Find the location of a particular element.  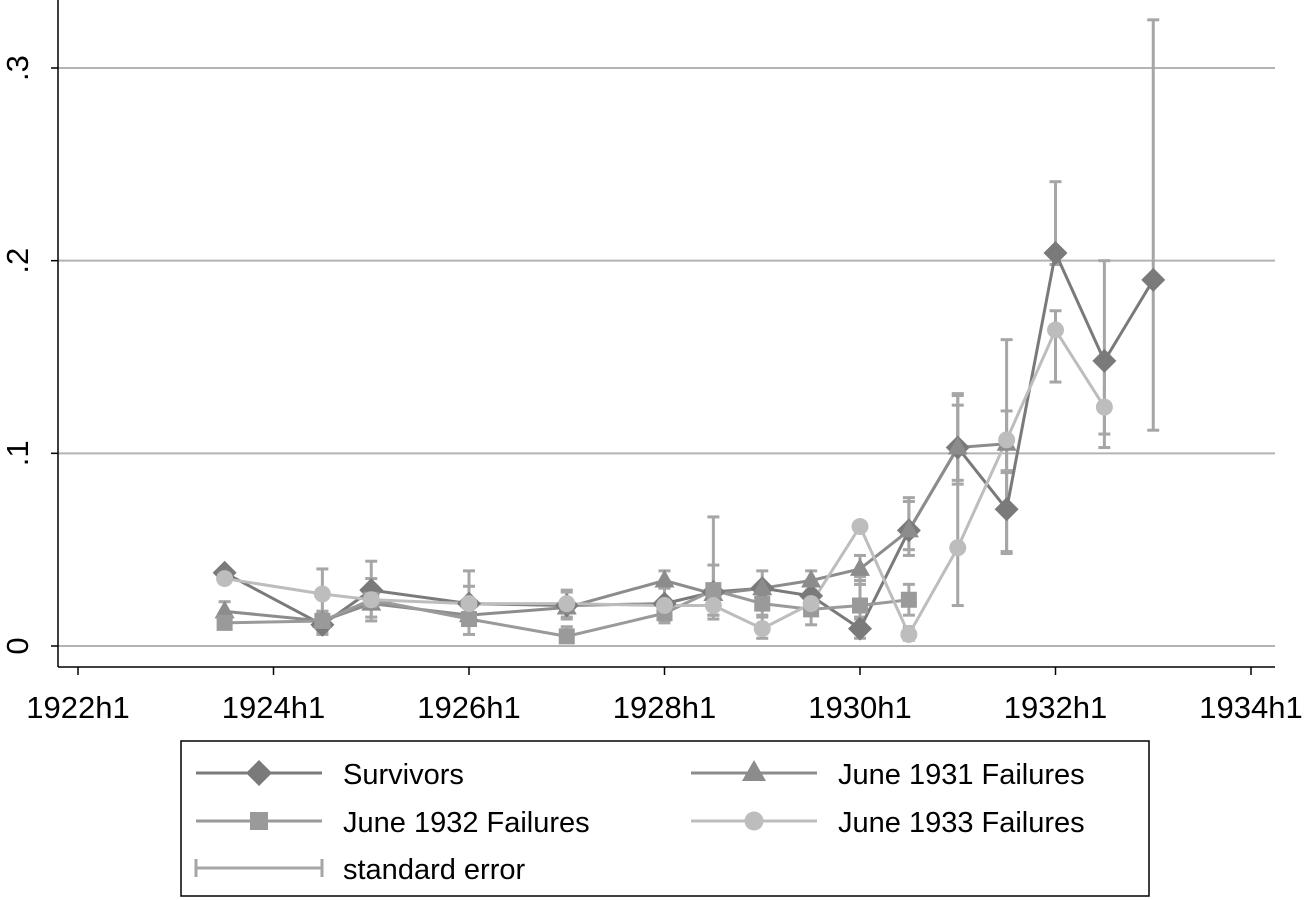

legend-label-standard-error: standard error is located at coordinates (434, 870).